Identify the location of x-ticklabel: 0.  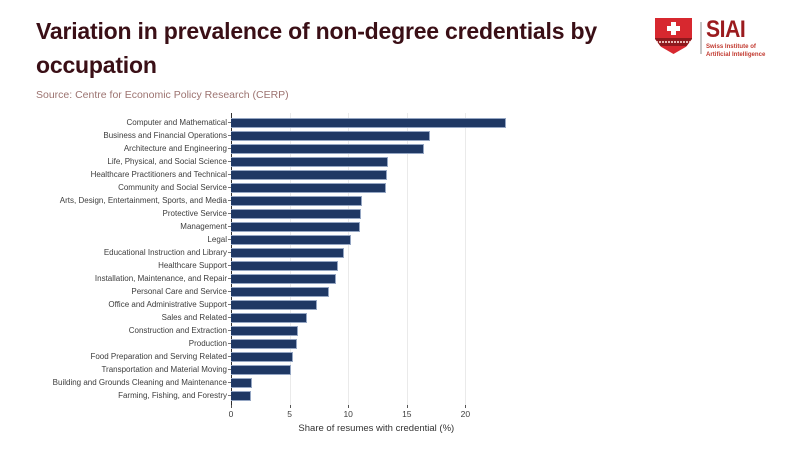
(231, 414).